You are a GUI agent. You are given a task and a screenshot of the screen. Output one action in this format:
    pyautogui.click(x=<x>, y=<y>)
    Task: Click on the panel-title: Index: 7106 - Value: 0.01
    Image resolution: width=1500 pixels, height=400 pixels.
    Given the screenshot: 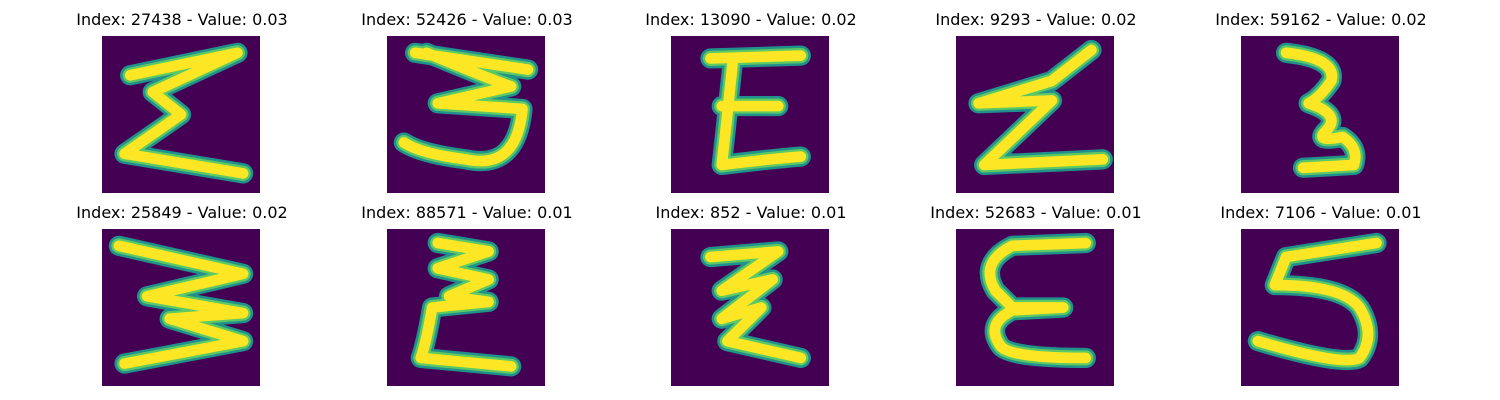 What is the action you would take?
    pyautogui.click(x=1321, y=212)
    